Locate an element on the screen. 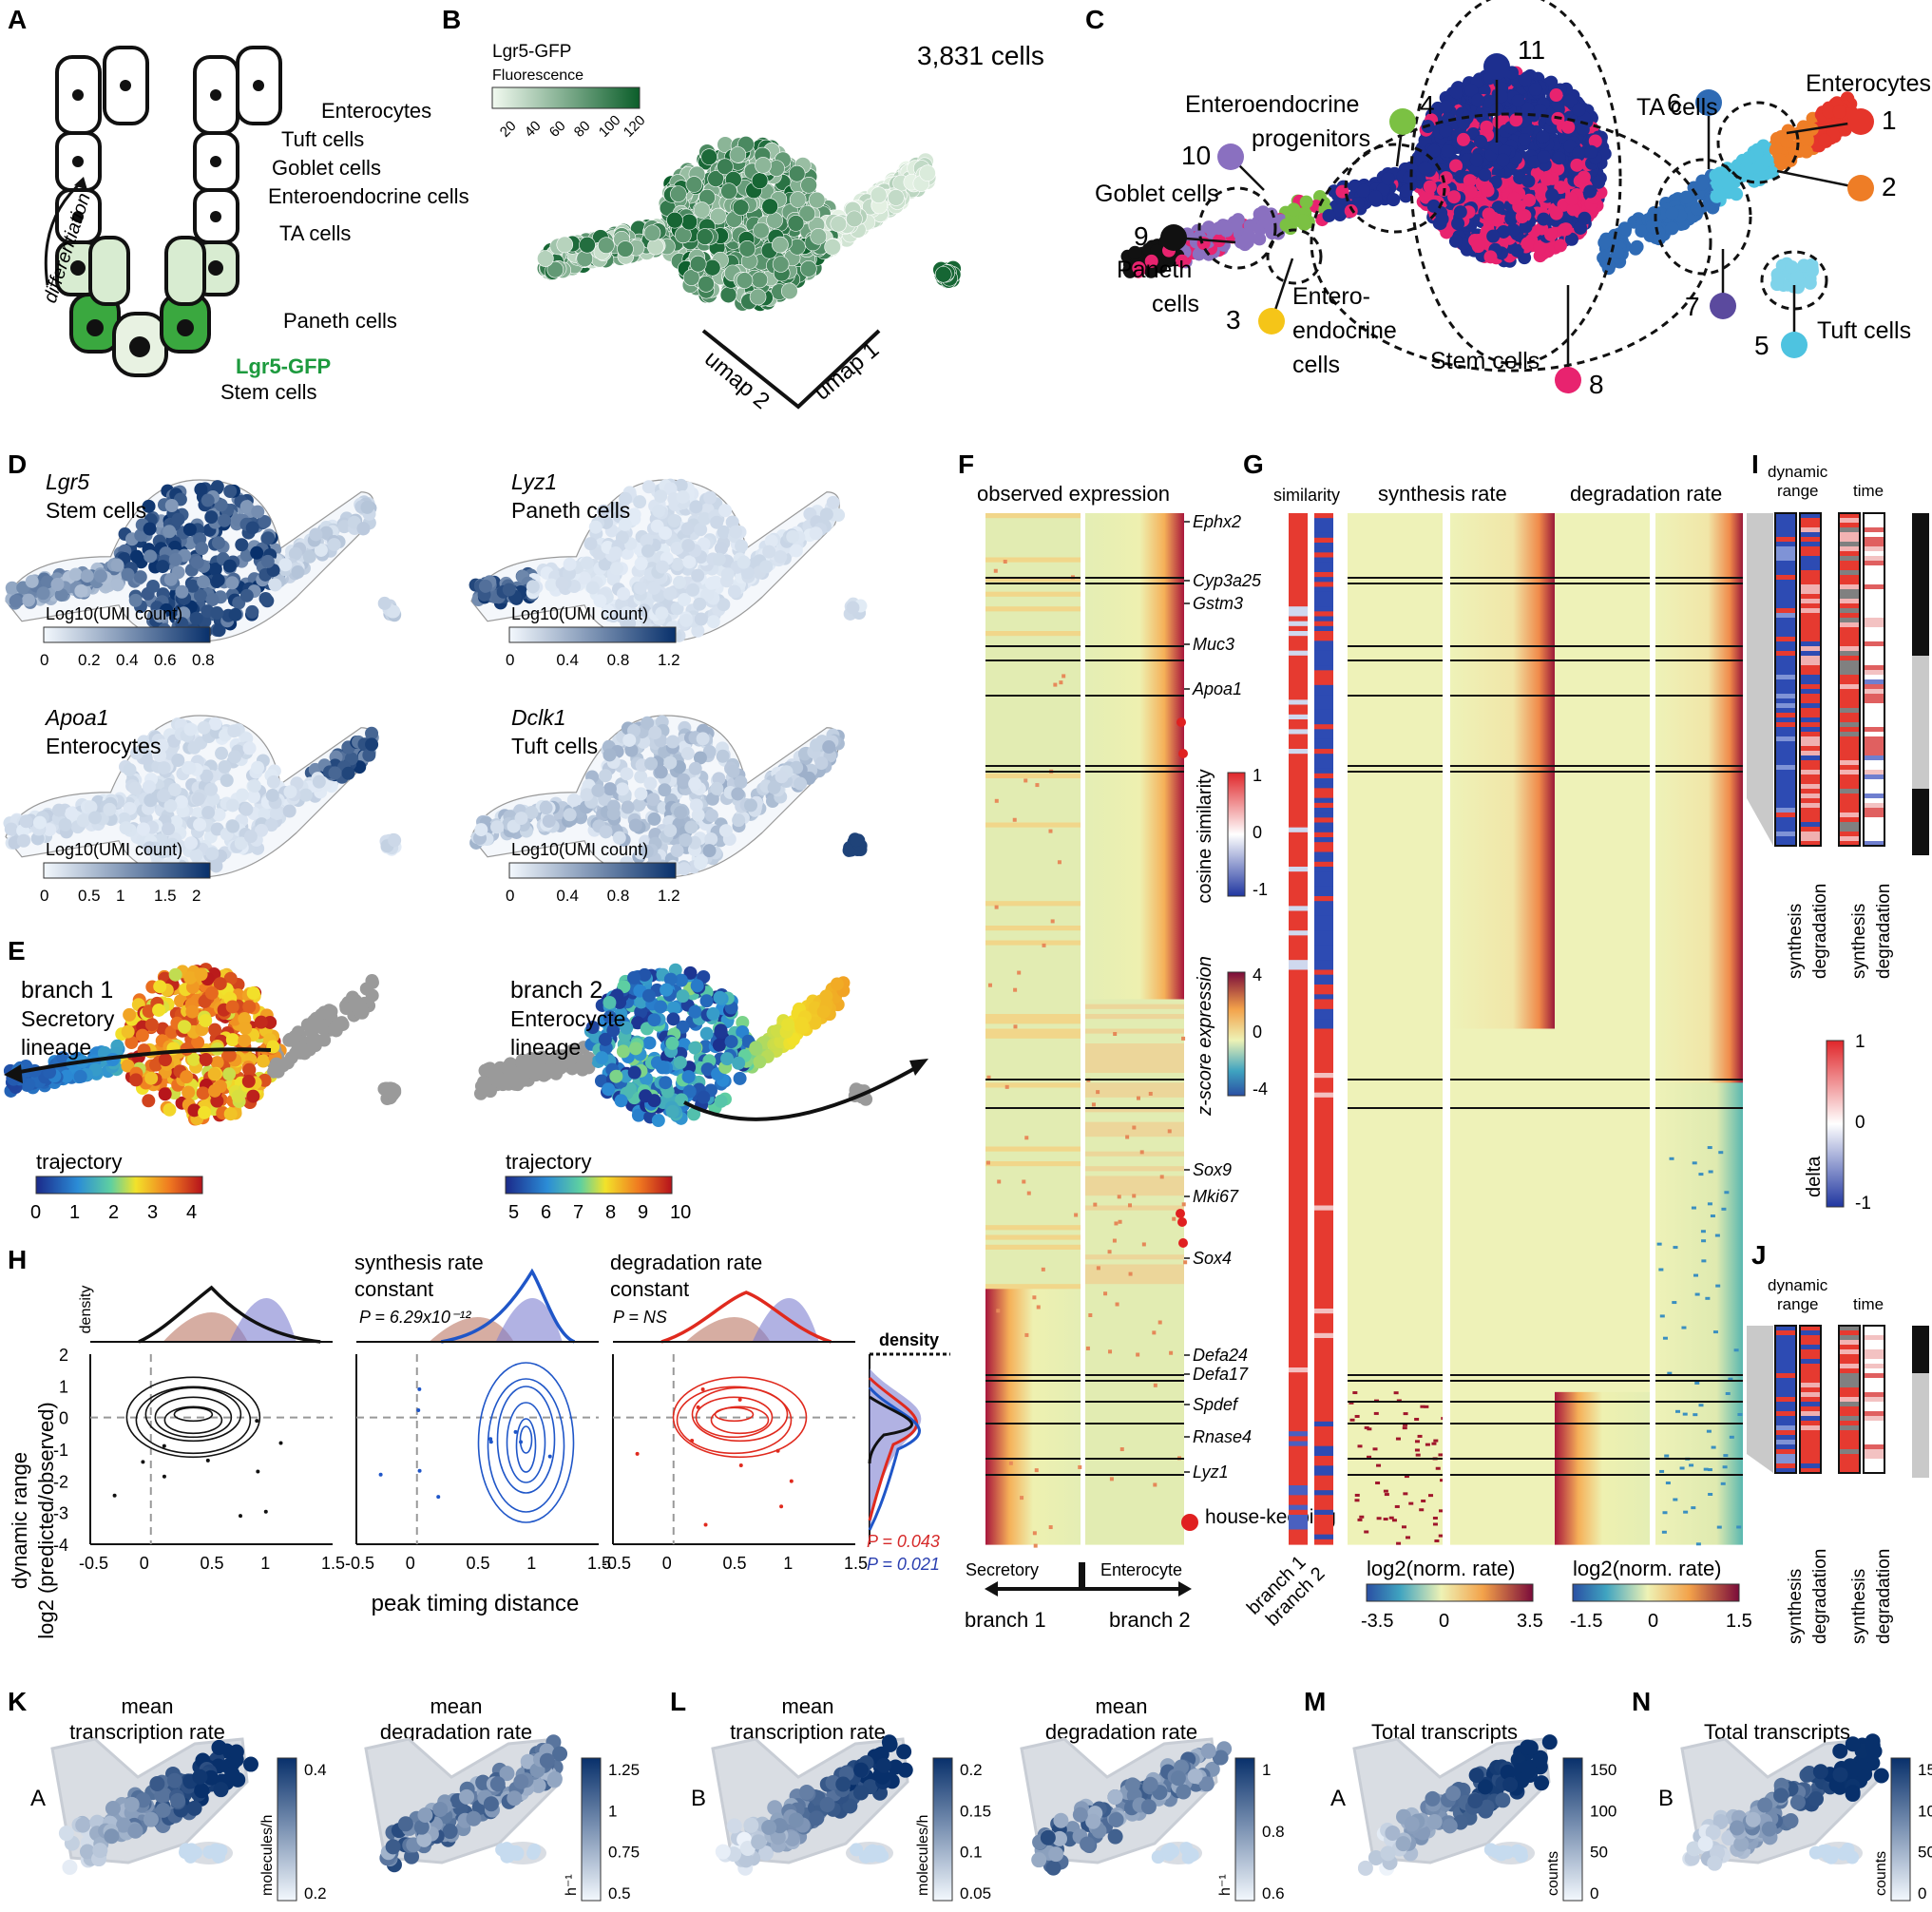 The image size is (1932, 1912). label-tuft: Tuft cells is located at coordinates (322, 139).